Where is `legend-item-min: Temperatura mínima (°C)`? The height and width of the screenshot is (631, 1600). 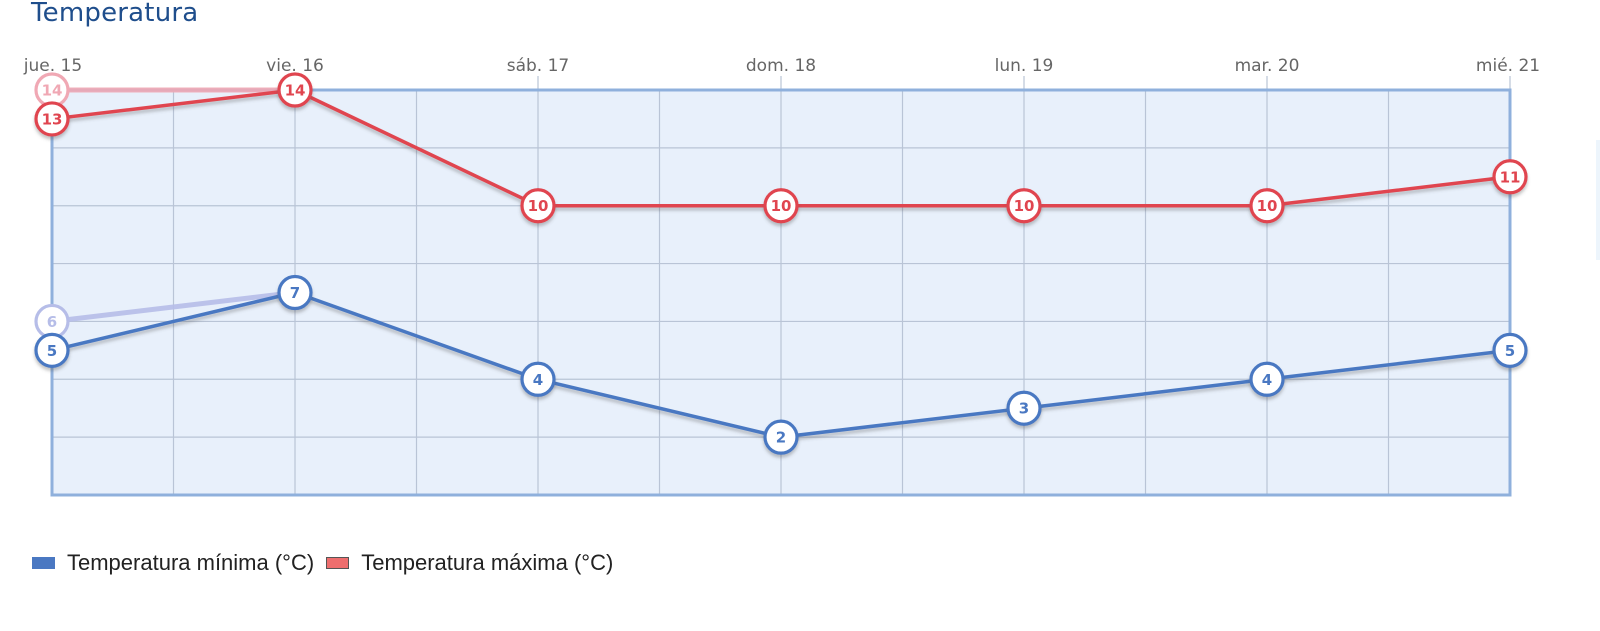
legend-item-min: Temperatura mínima (°C) is located at coordinates (173, 563).